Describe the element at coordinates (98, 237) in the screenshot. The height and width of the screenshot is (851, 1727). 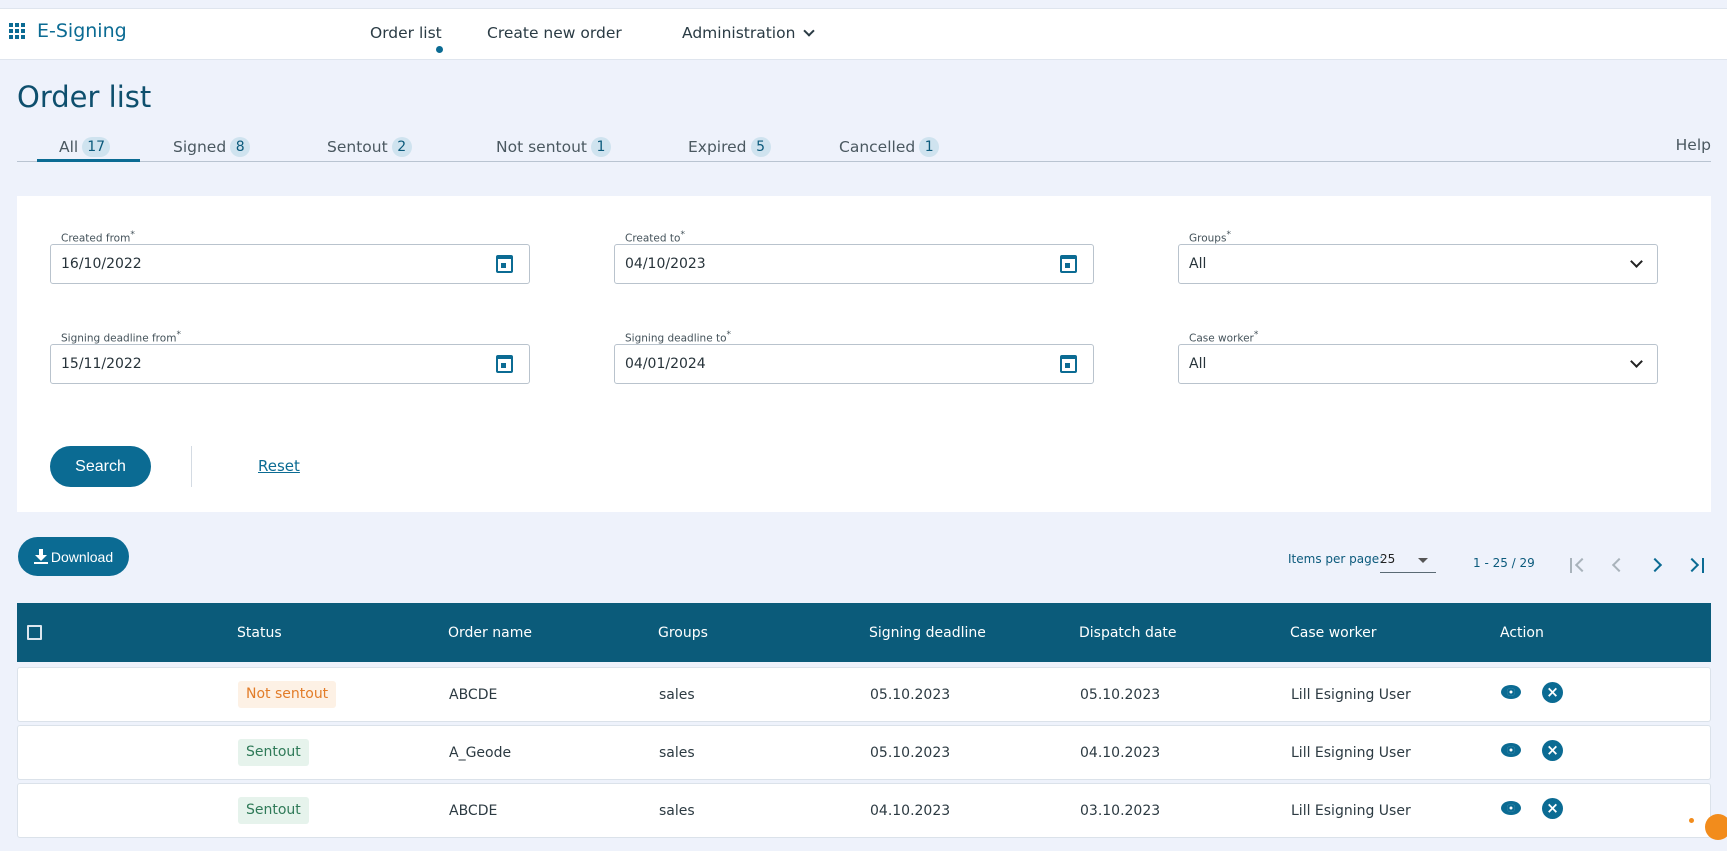
I see `created-from-label: Created from*` at that location.